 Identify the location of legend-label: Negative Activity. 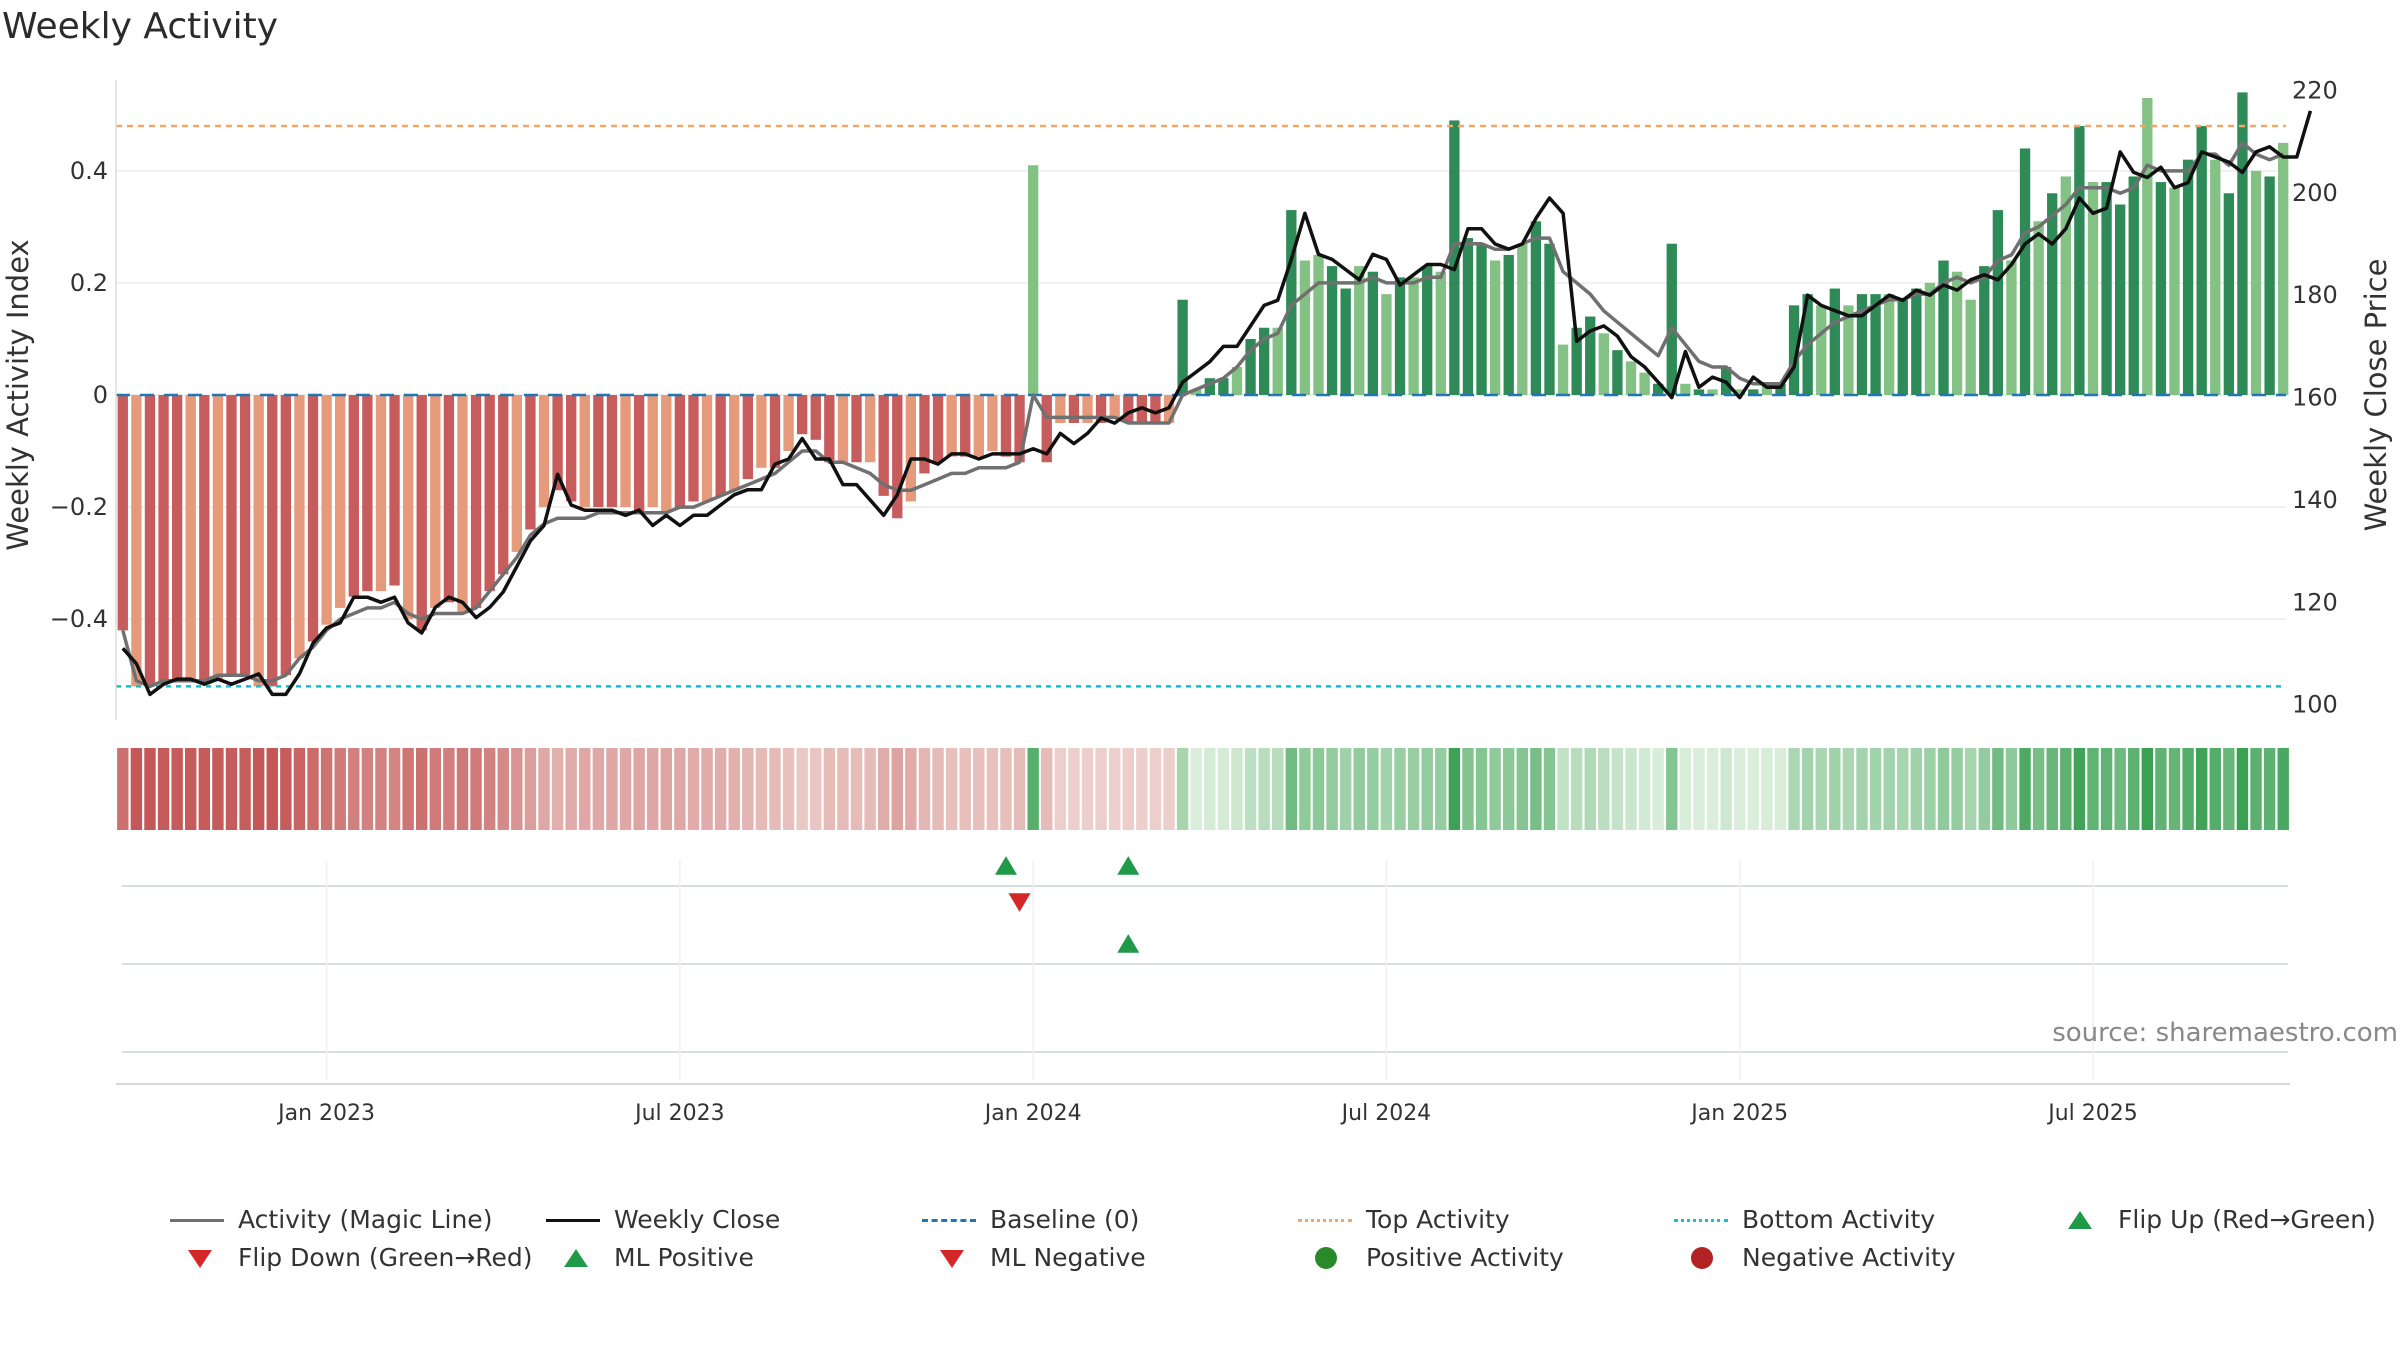
(1849, 1257).